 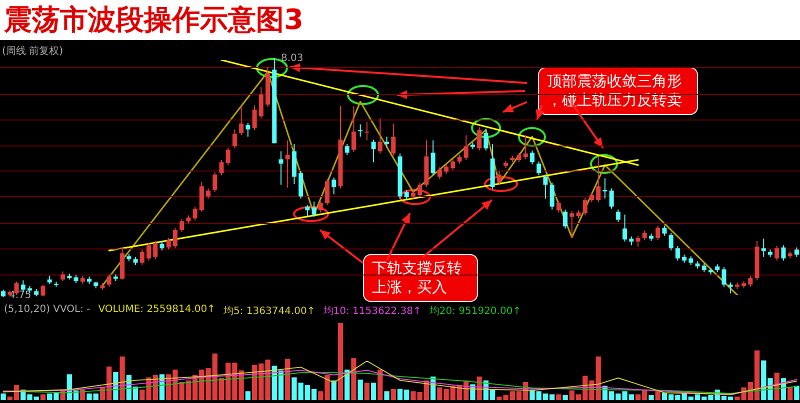 I want to click on text: (周线 前复权), so click(x=32, y=51).